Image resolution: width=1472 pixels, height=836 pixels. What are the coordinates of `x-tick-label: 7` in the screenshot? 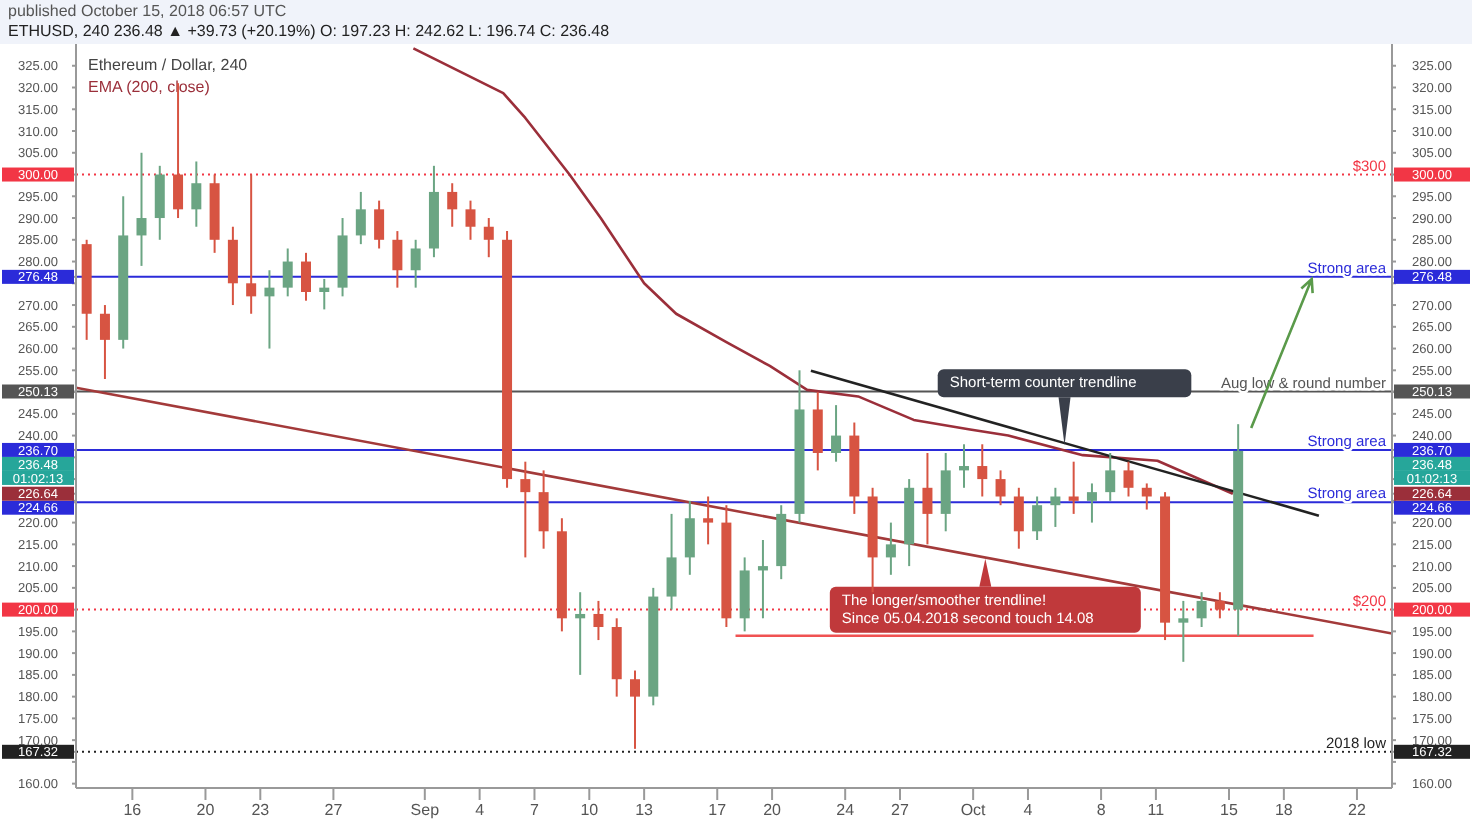 It's located at (535, 810).